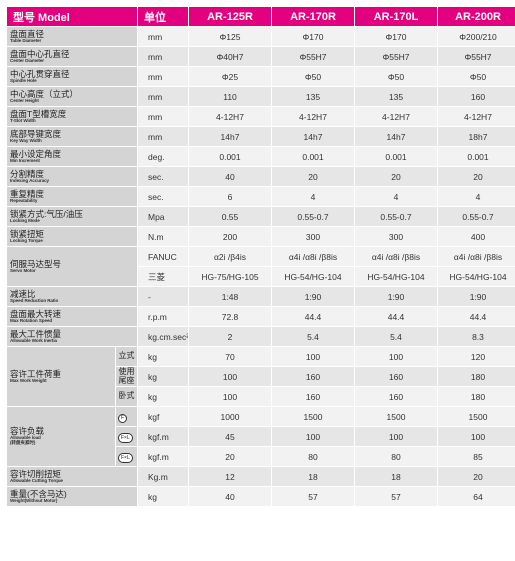 Image resolution: width=515 pixels, height=561 pixels. I want to click on value-cell: α4i /α8i /β8is, so click(476, 256).